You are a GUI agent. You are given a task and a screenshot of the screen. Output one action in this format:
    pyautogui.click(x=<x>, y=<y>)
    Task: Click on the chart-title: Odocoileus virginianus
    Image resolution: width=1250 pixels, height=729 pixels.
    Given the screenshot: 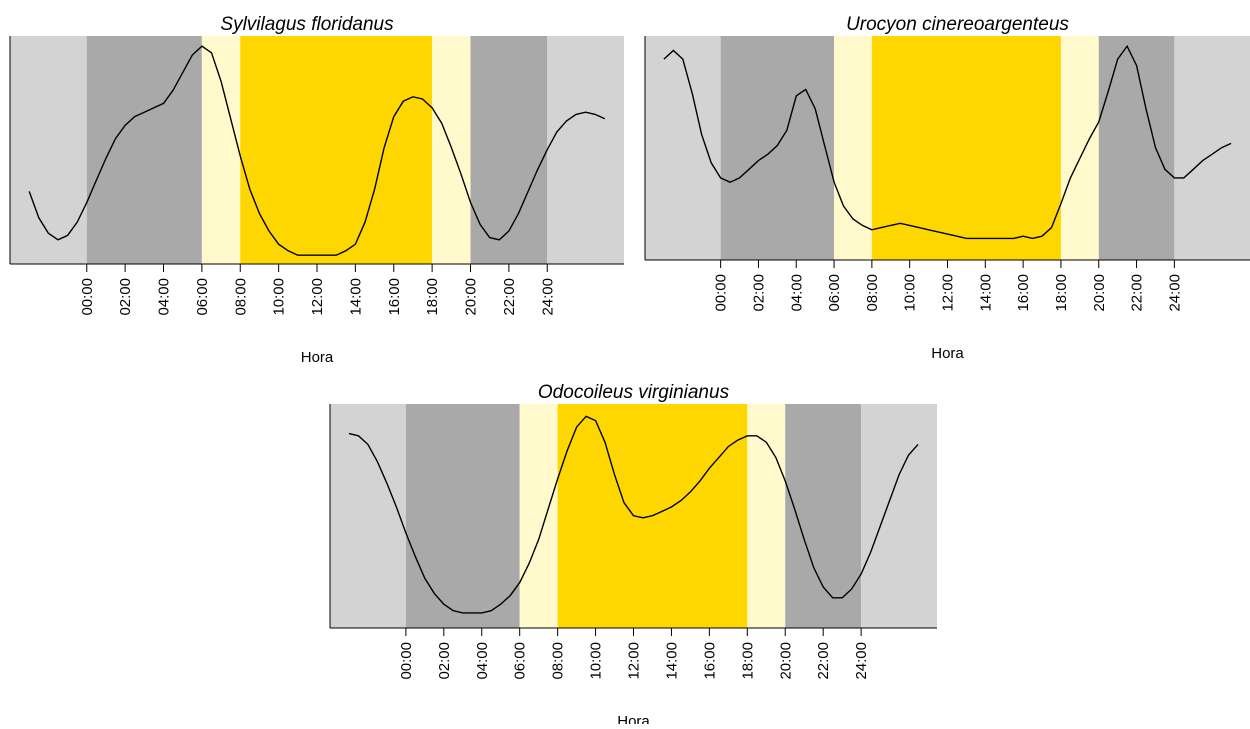 What is the action you would take?
    pyautogui.click(x=634, y=392)
    